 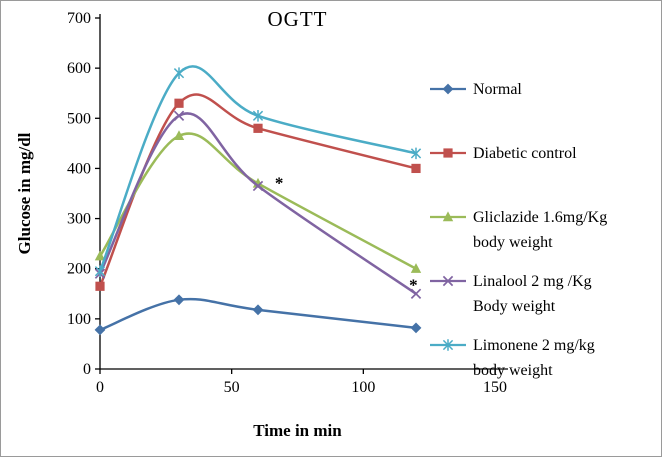 I want to click on x-marker-icon, so click(x=448, y=281).